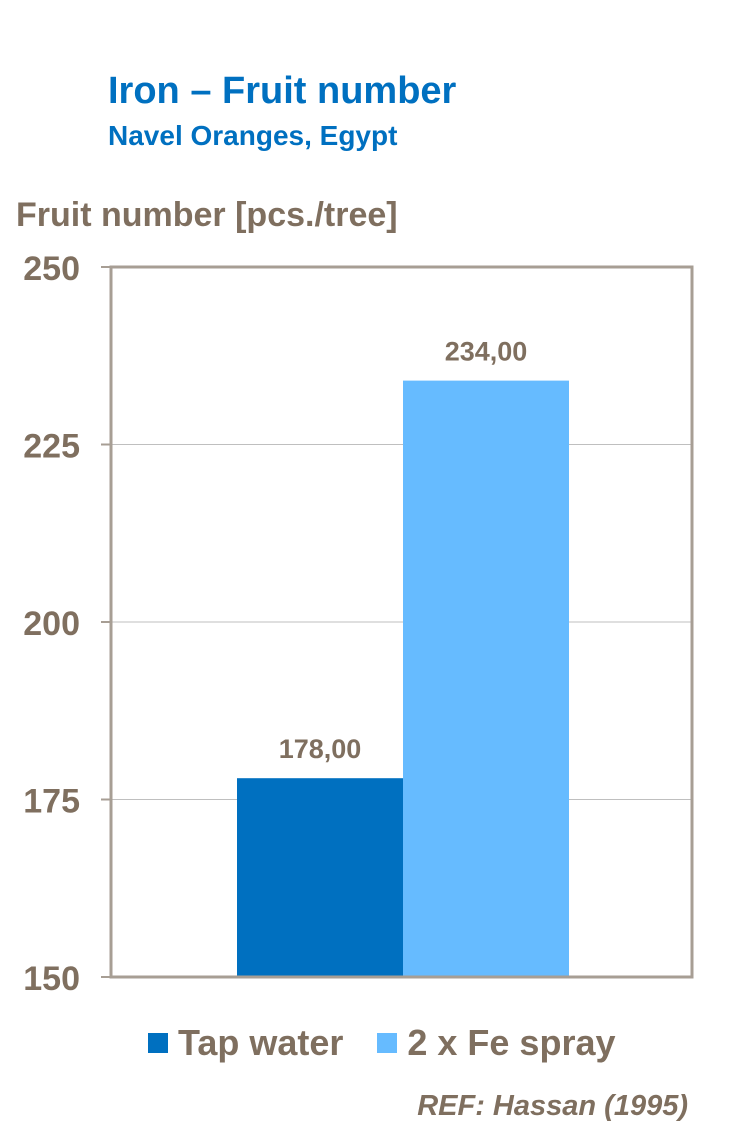  What do you see at coordinates (511, 1042) in the screenshot?
I see `legend-label-fe-spray: 2 x Fe spray` at bounding box center [511, 1042].